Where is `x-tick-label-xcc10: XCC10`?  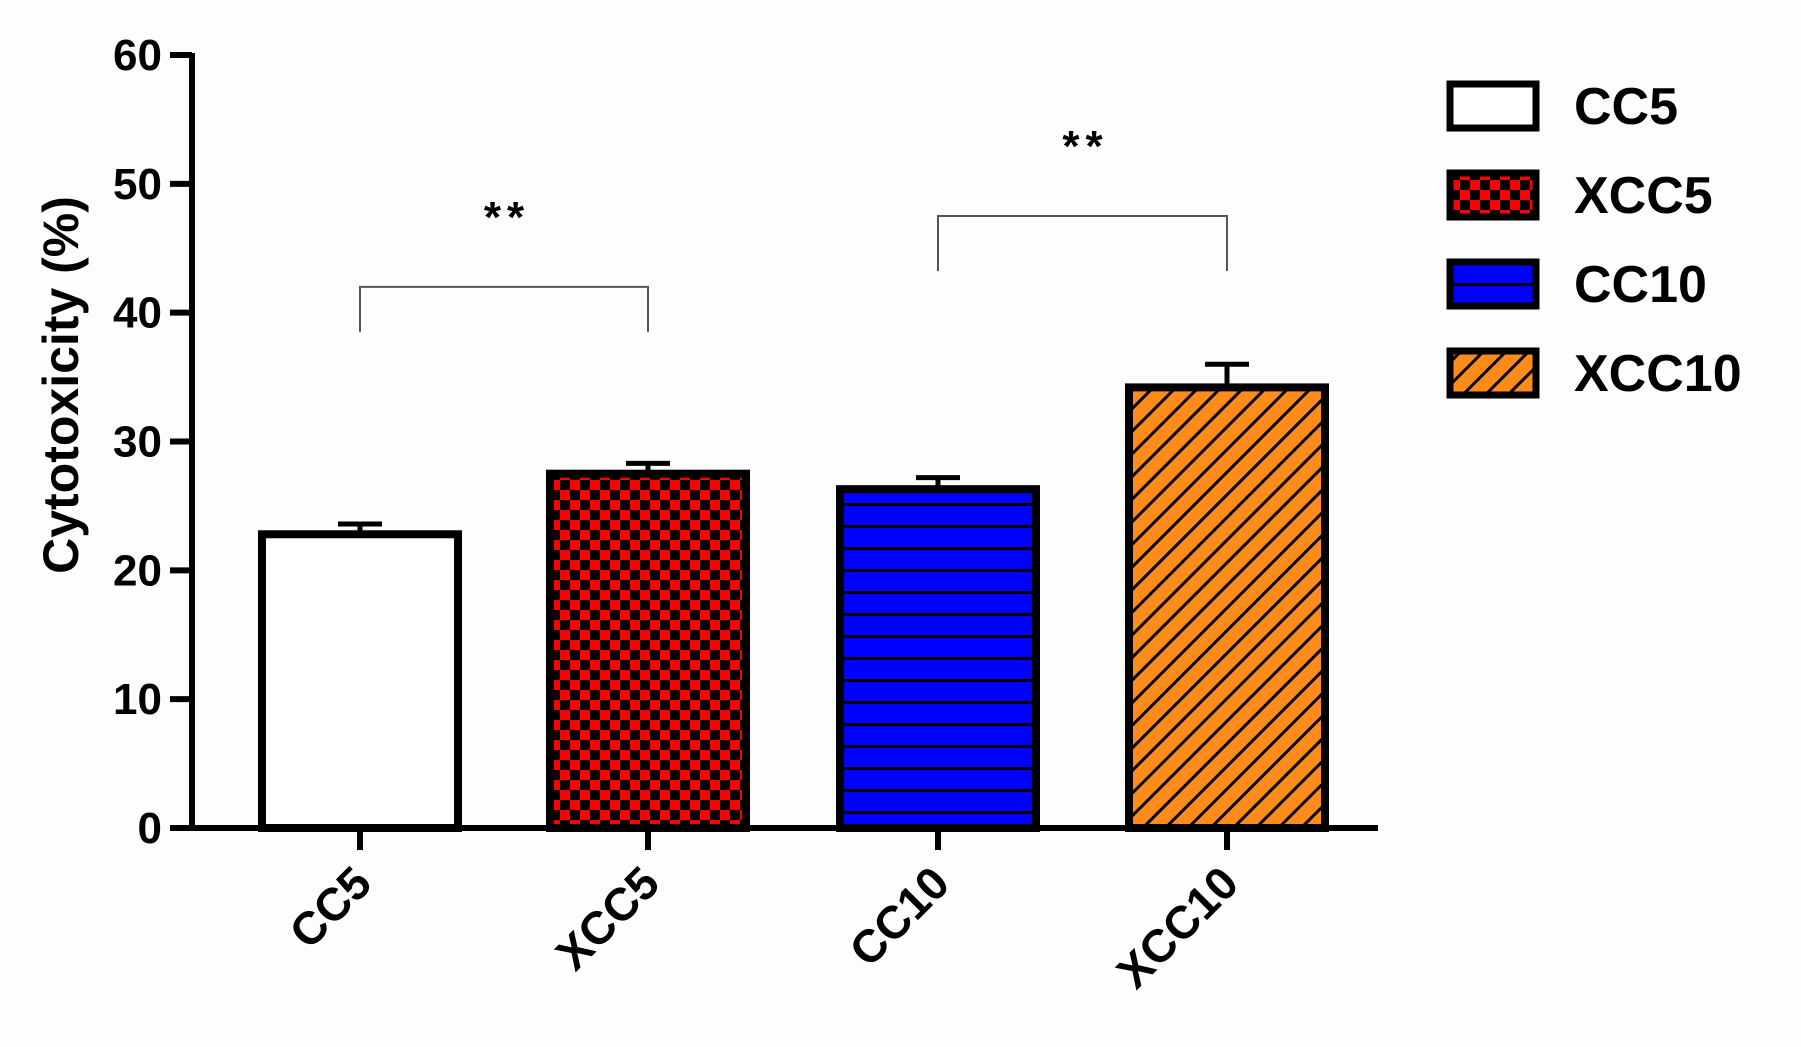
x-tick-label-xcc10: XCC10 is located at coordinates (1177, 927).